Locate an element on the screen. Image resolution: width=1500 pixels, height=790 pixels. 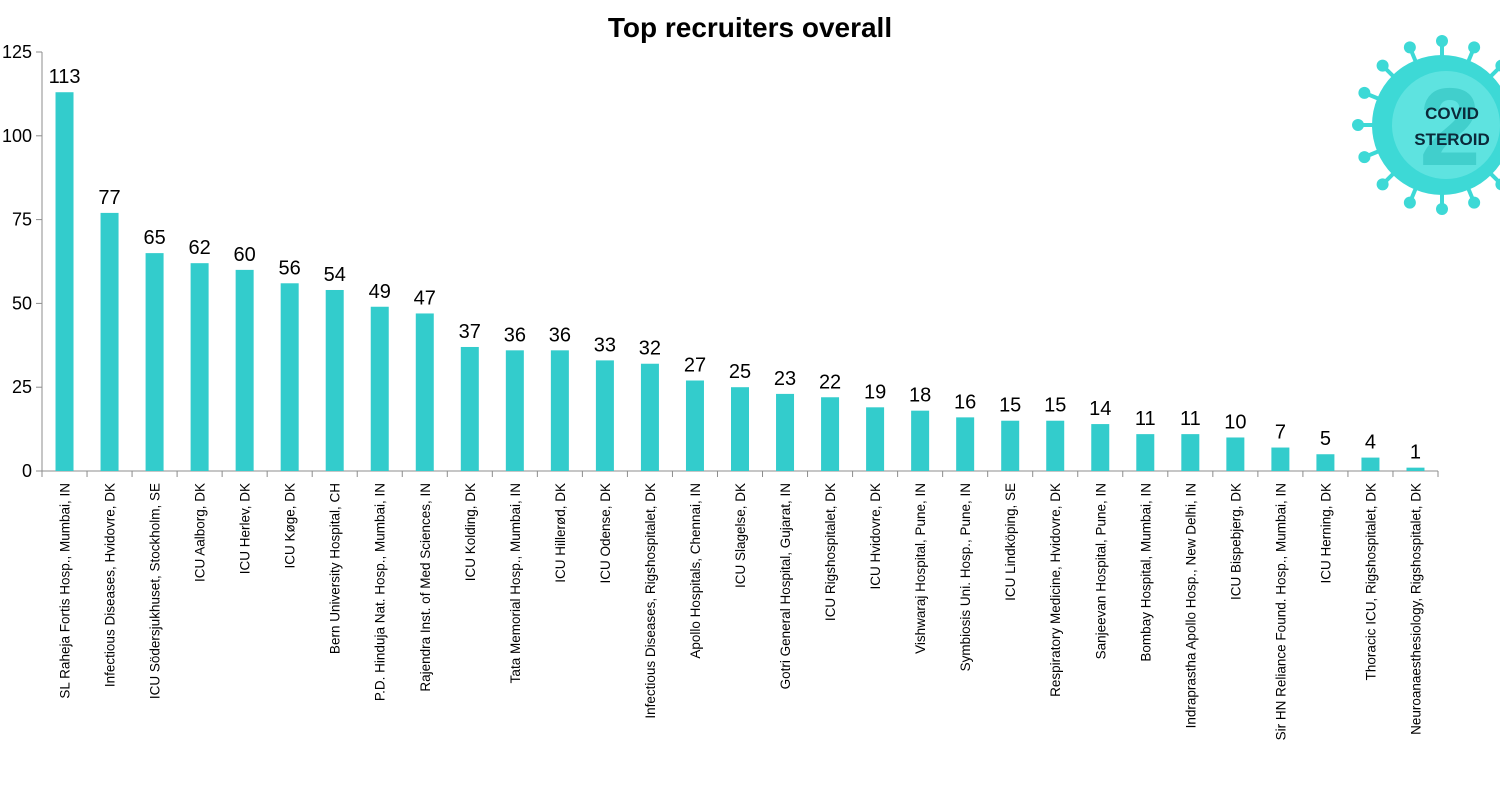
category-tick-label: Infectious Diseases, Hvidovre, DK is located at coordinates (110, 585).